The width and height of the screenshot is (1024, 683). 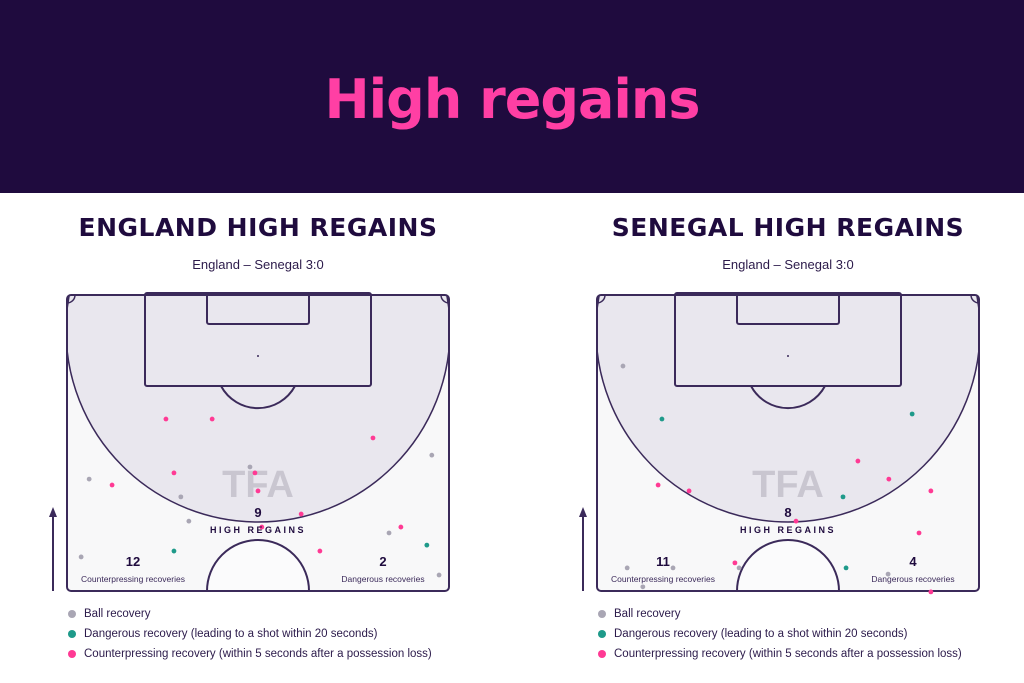 I want to click on page-title: High regains, so click(x=512, y=99).